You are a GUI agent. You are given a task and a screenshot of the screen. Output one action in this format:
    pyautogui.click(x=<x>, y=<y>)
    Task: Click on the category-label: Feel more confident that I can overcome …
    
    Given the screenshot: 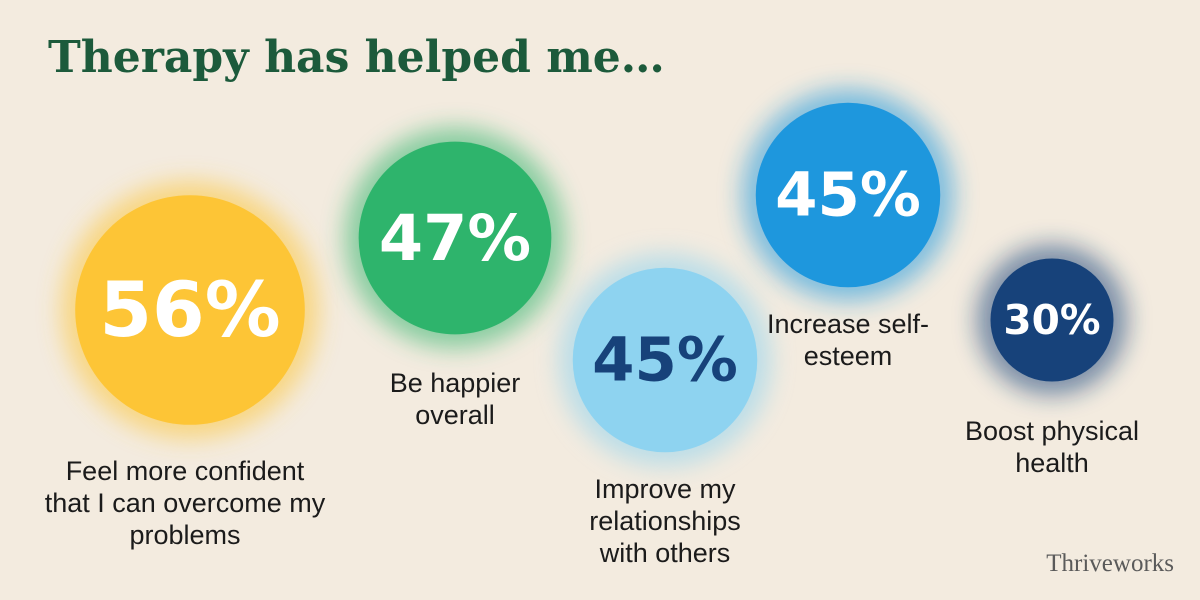 What is the action you would take?
    pyautogui.click(x=185, y=503)
    